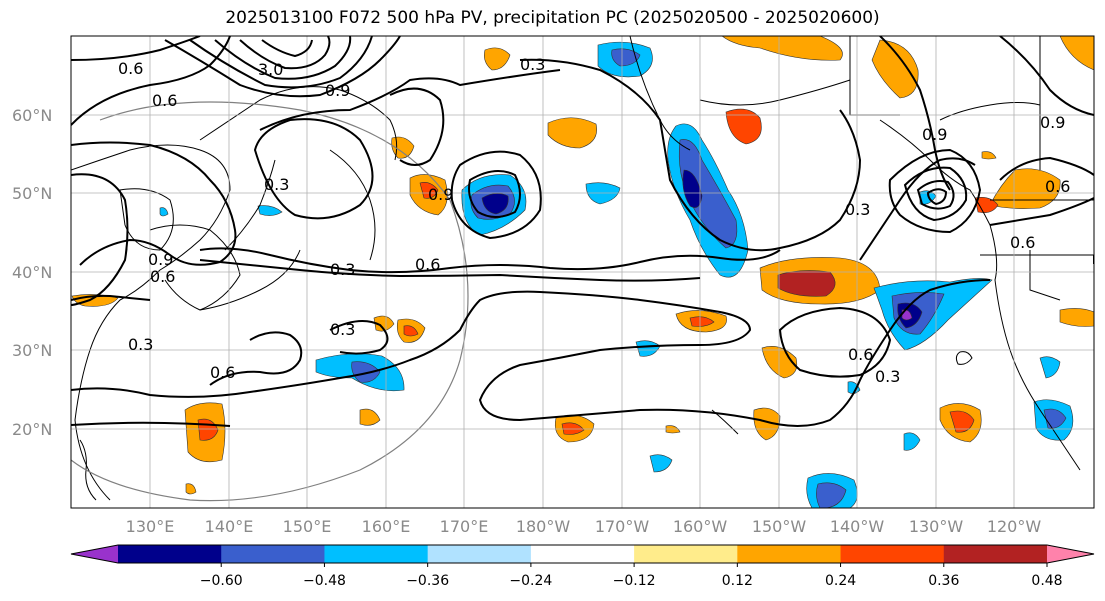  Describe the element at coordinates (427, 581) in the screenshot. I see `colorbar-tick-label: −0.36` at that location.